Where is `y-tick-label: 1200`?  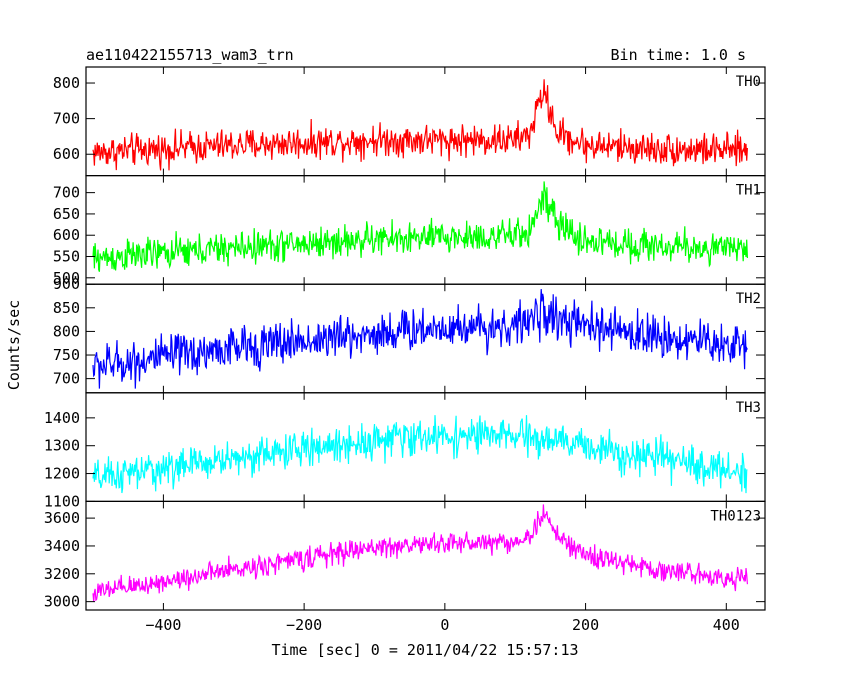
y-tick-label: 1200 is located at coordinates (62, 474).